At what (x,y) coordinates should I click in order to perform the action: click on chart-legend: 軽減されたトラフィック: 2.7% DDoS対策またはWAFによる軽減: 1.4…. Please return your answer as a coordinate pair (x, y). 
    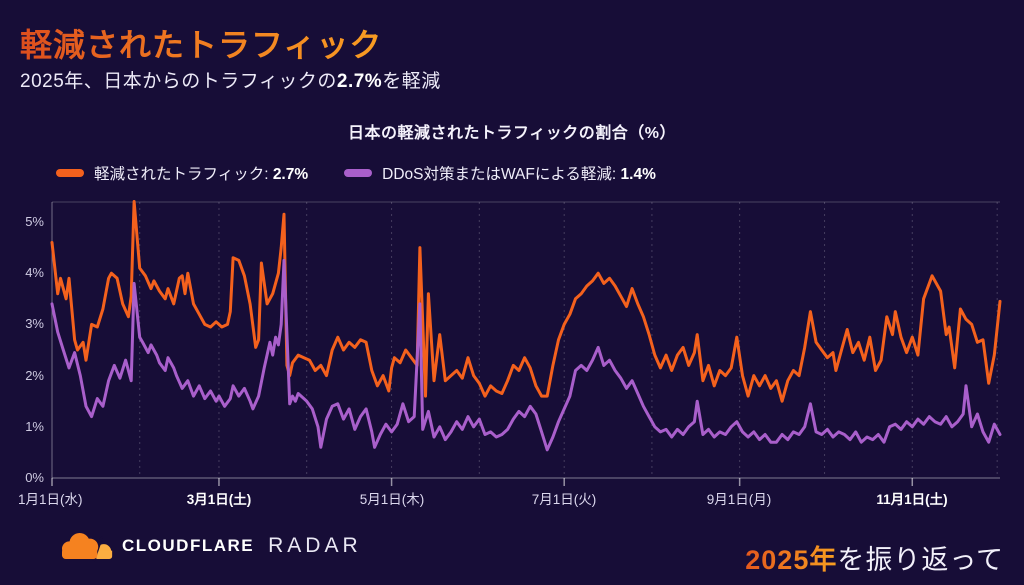
    Looking at the image, I should click on (356, 173).